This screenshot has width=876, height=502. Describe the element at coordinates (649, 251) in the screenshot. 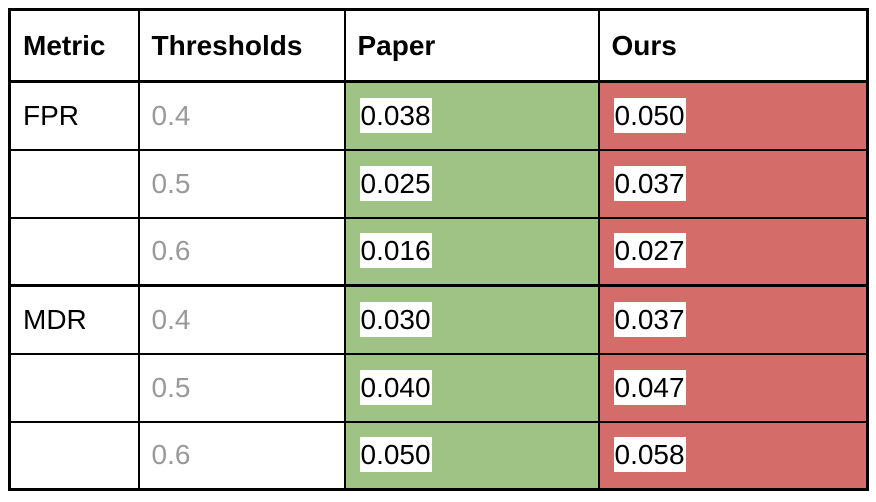

I see `ours-value: 0.027` at that location.